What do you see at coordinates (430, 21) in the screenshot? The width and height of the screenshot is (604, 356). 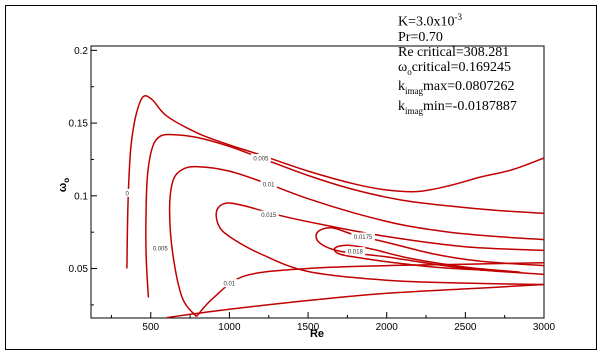 I see `k-parameter: K=3.0x10-3` at bounding box center [430, 21].